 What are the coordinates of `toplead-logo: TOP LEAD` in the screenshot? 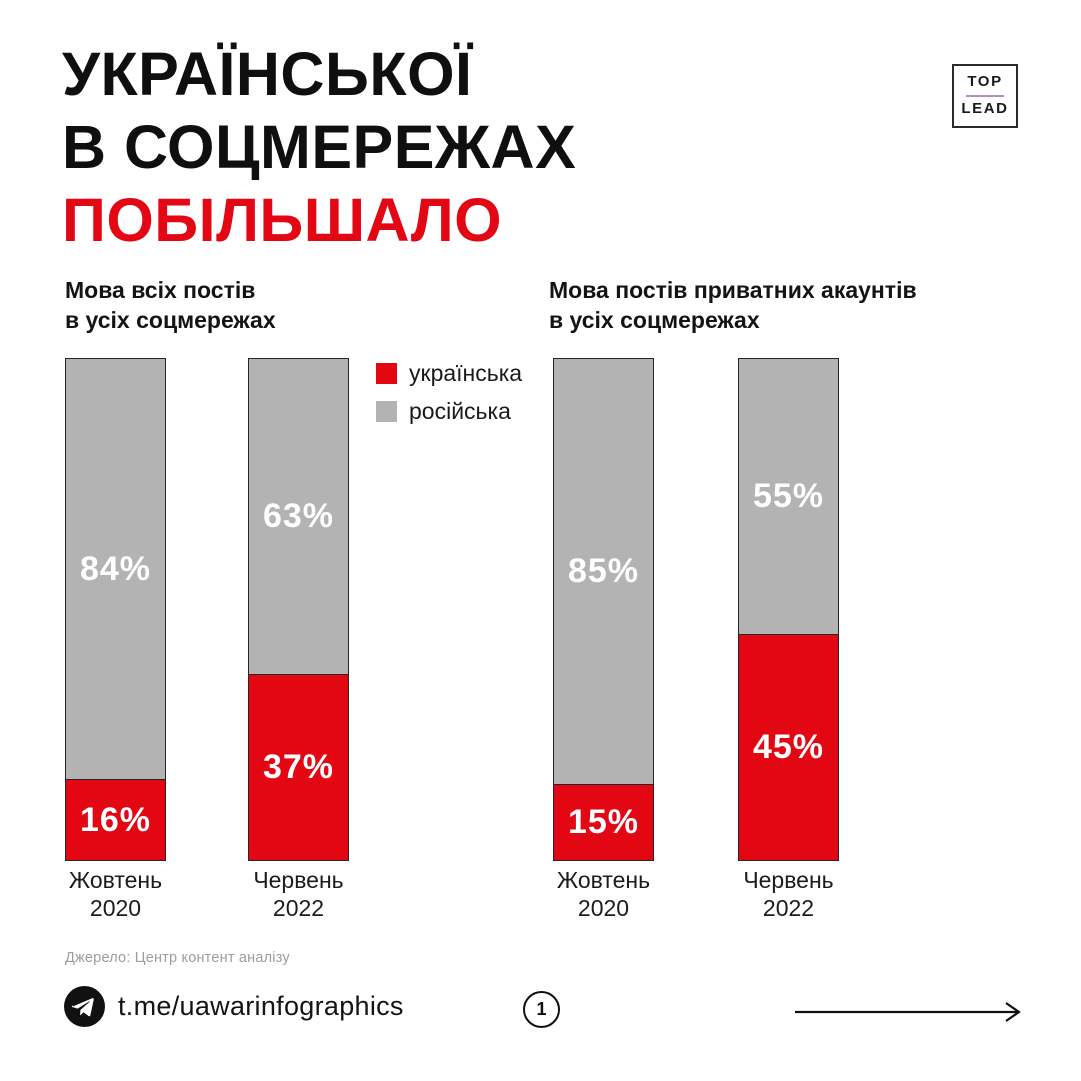 It's located at (985, 96).